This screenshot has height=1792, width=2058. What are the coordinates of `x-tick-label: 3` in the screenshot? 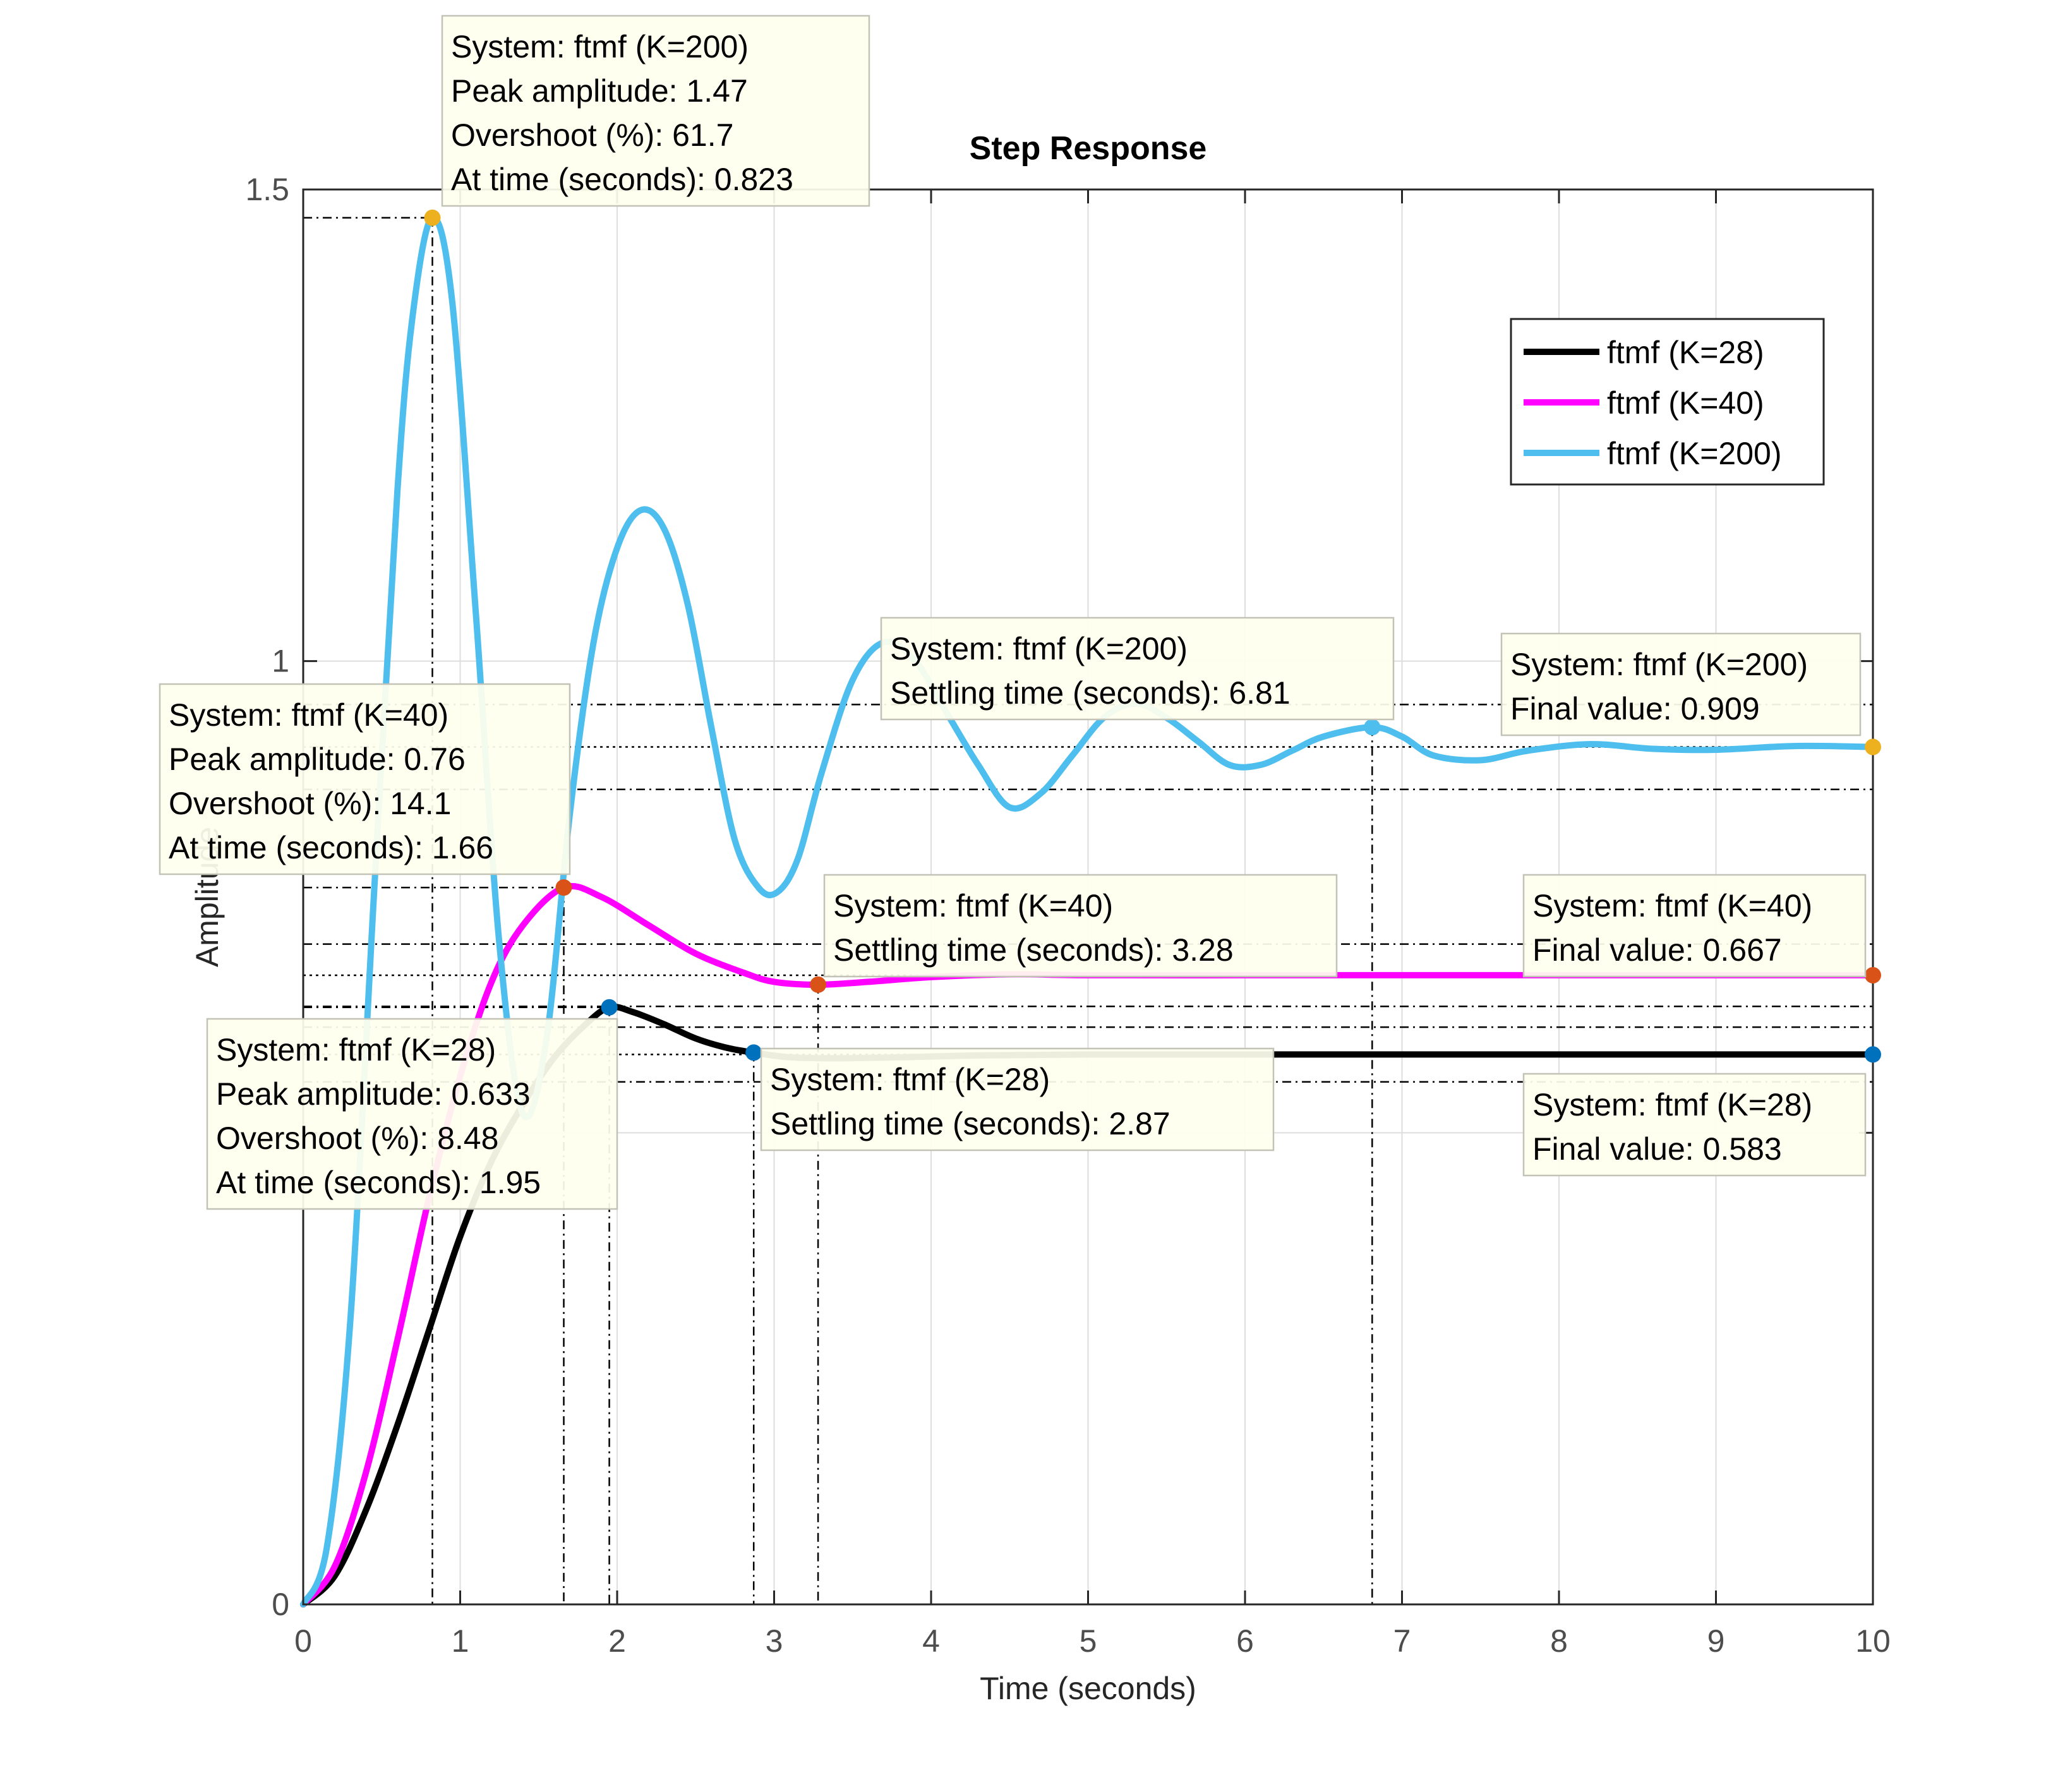 It's located at (774, 1641).